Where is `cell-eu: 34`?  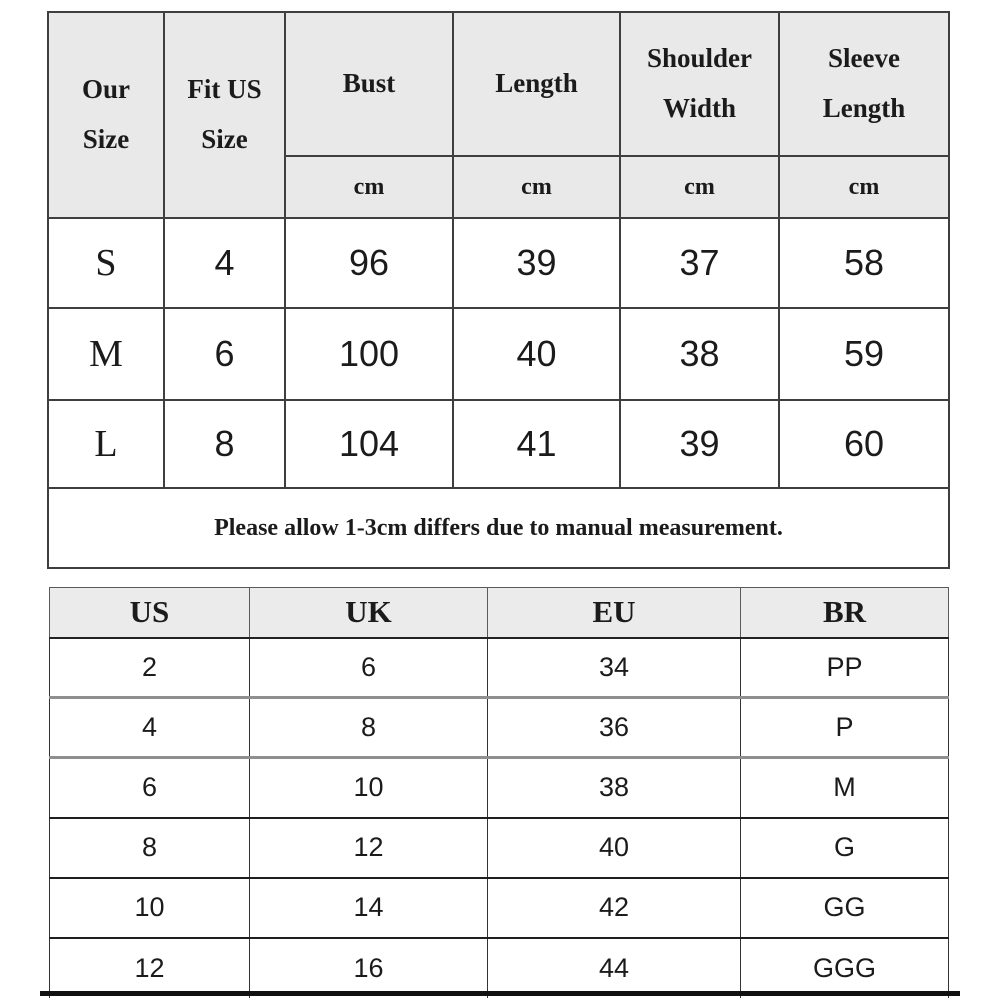
cell-eu: 34 is located at coordinates (614, 668).